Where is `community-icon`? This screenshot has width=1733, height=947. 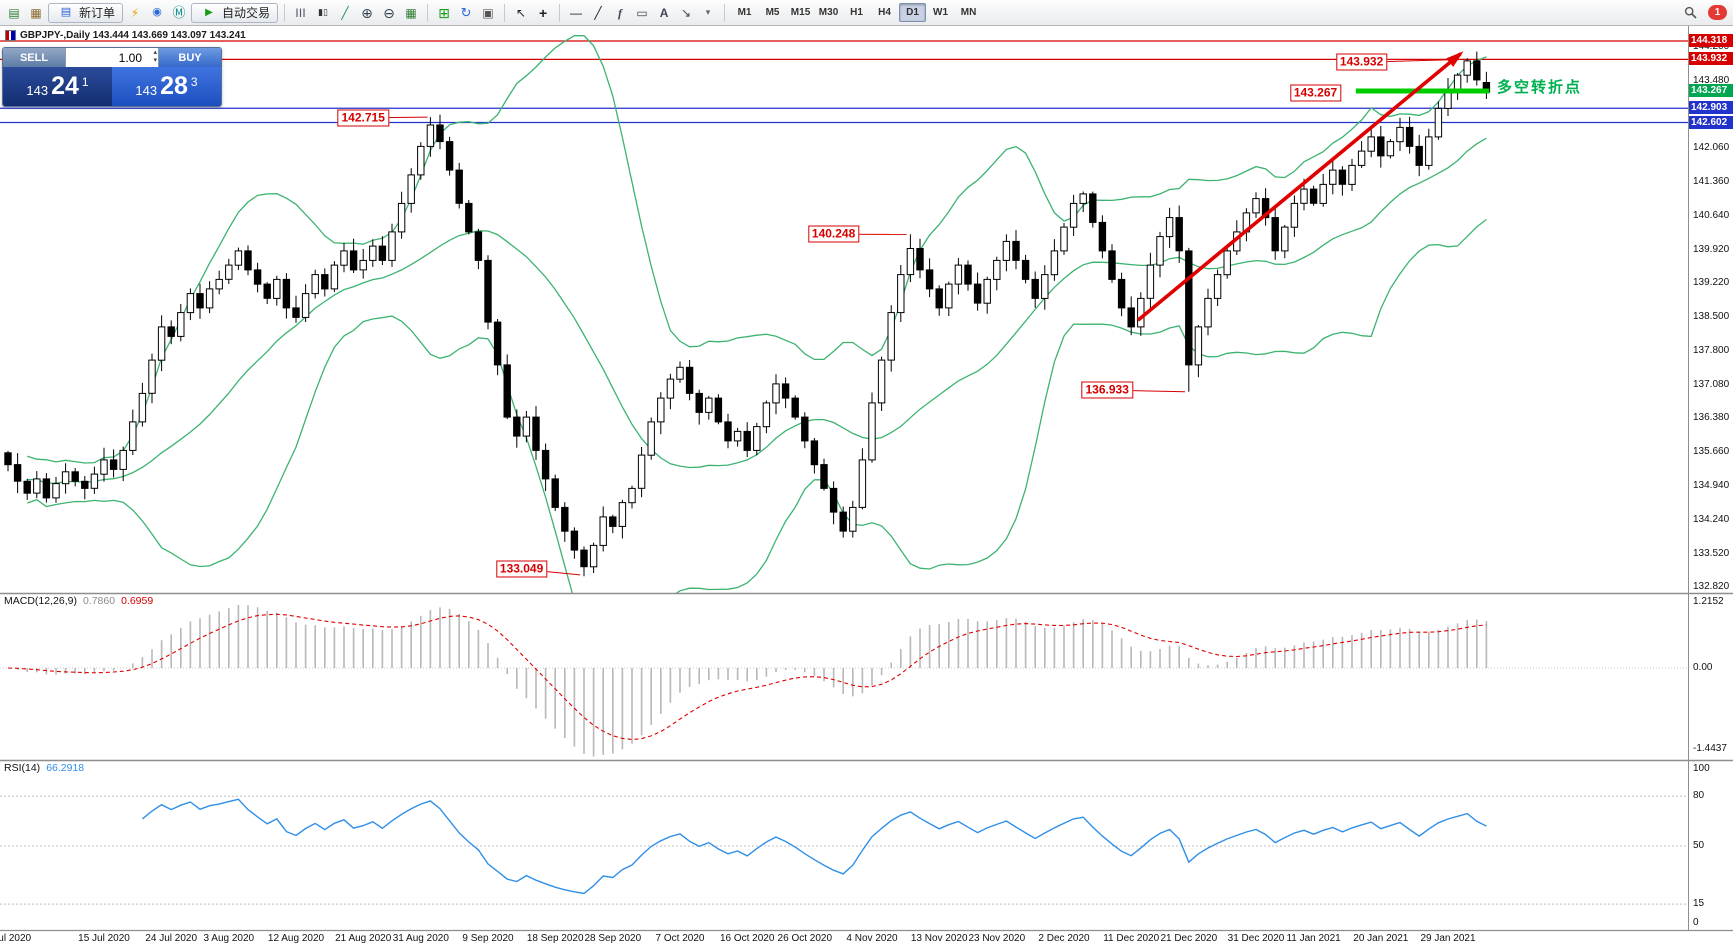
community-icon is located at coordinates (157, 12).